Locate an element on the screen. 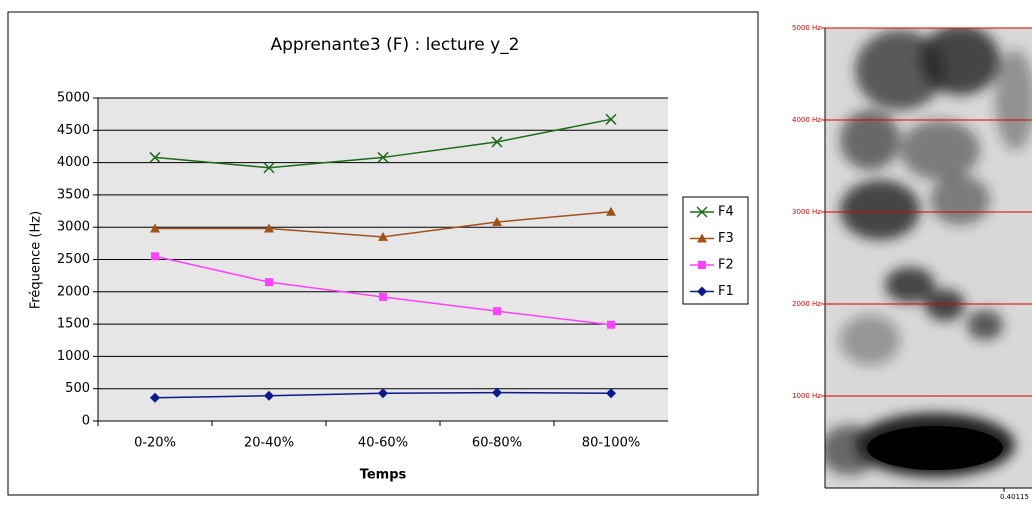  legend-label: F2 is located at coordinates (726, 265).